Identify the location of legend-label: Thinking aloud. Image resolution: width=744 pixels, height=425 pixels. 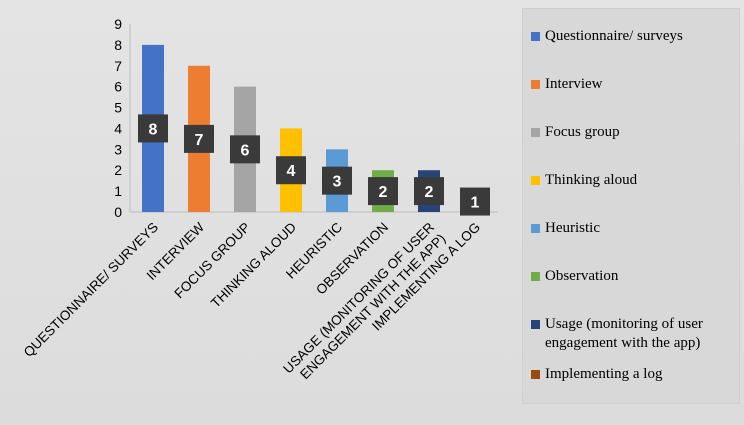
(591, 180).